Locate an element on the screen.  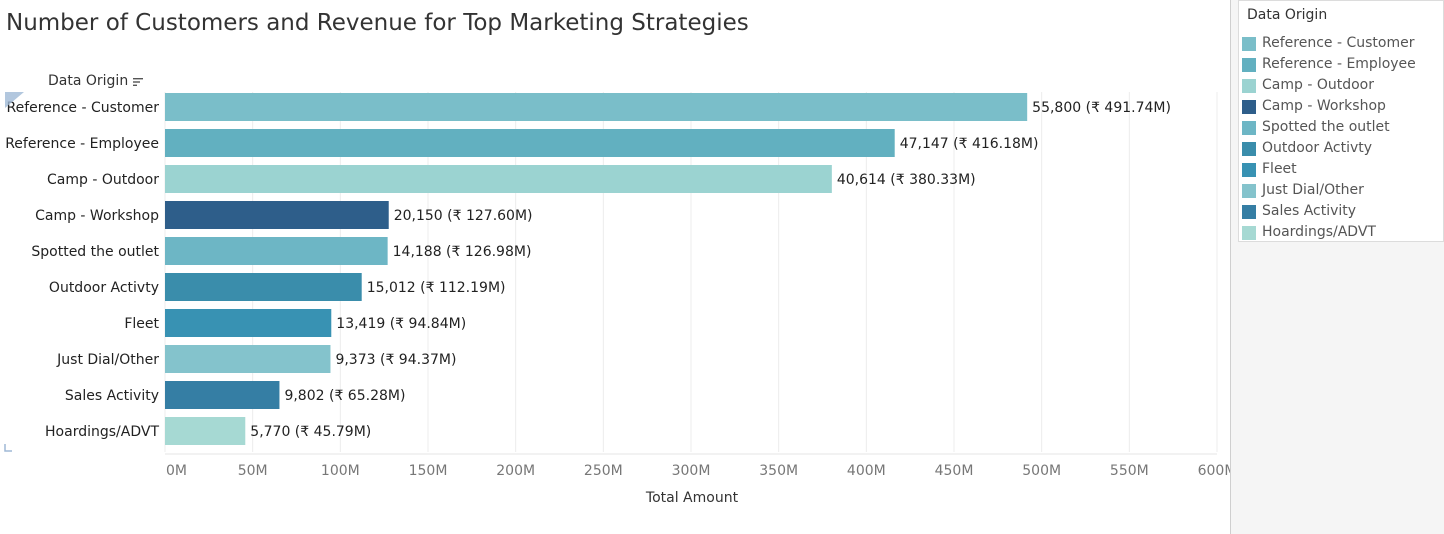
x-tick-label: 550M is located at coordinates (1129, 471).